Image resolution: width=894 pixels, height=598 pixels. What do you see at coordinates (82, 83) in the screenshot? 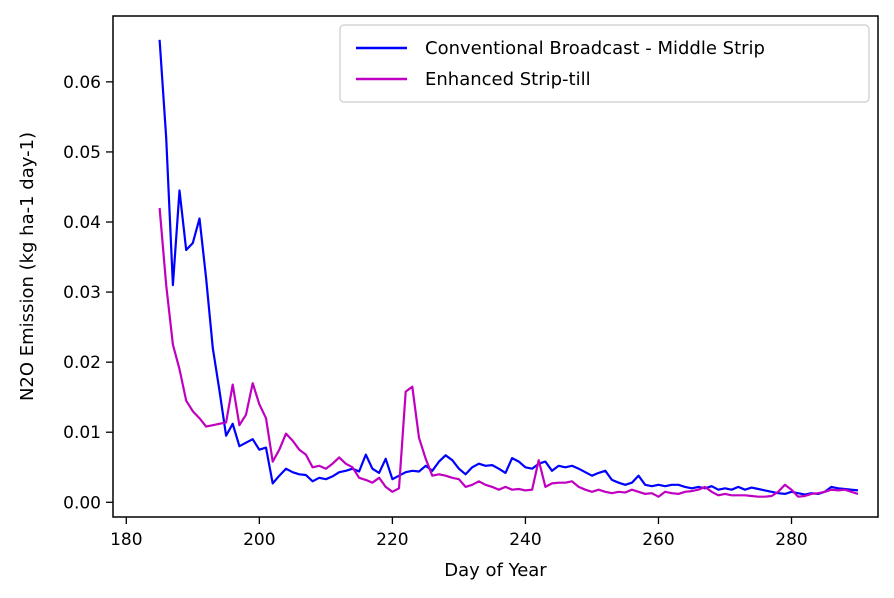
I see `y-tick-label: 0.06` at bounding box center [82, 83].